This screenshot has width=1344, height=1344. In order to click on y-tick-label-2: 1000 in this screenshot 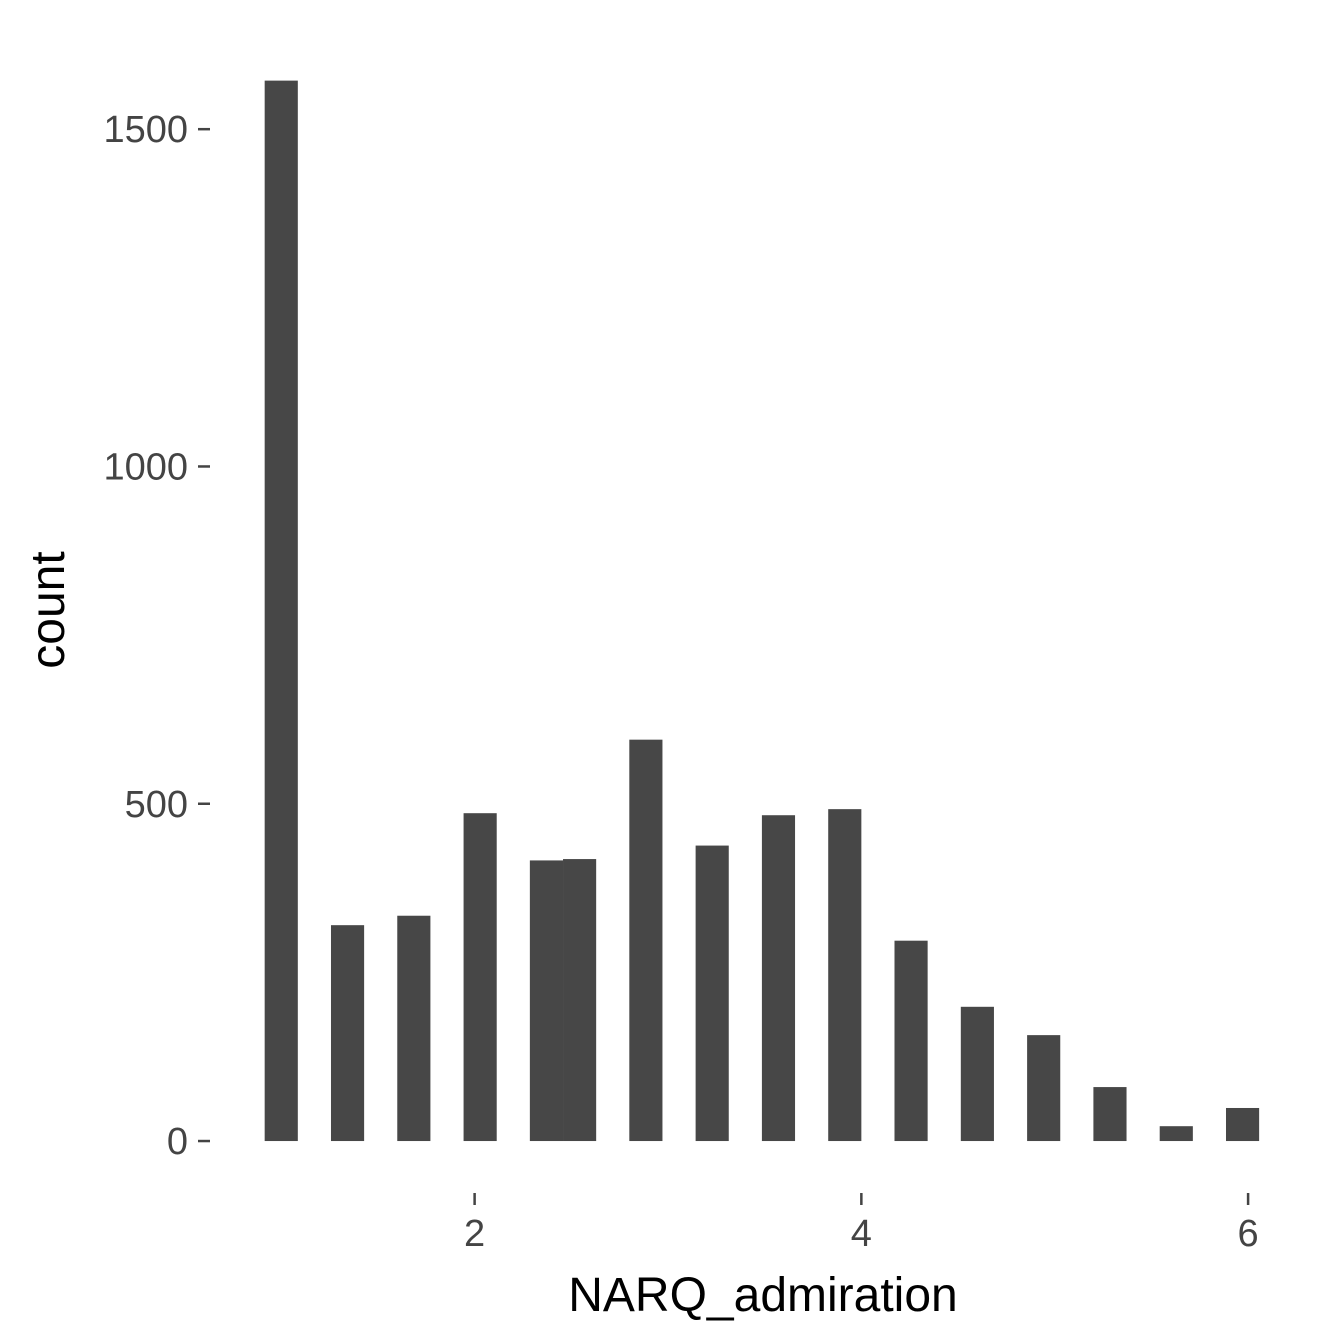, I will do `click(145, 467)`.